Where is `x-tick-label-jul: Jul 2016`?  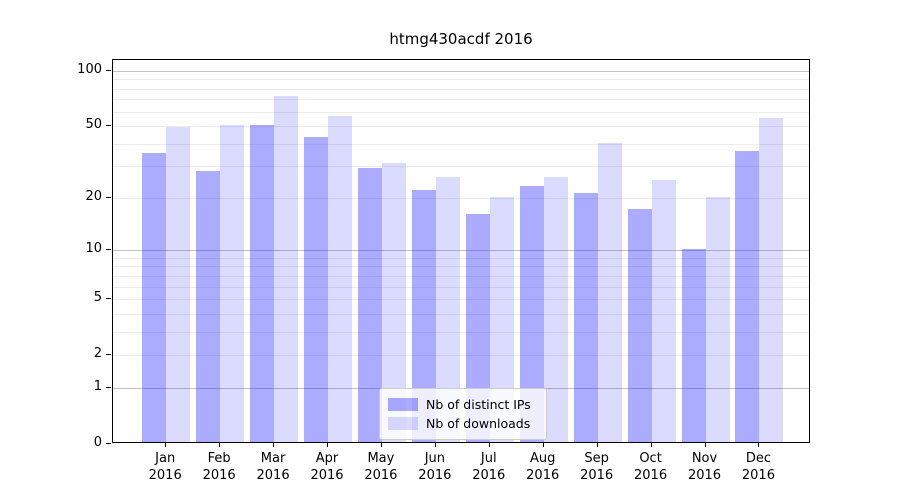 x-tick-label-jul: Jul 2016 is located at coordinates (489, 467).